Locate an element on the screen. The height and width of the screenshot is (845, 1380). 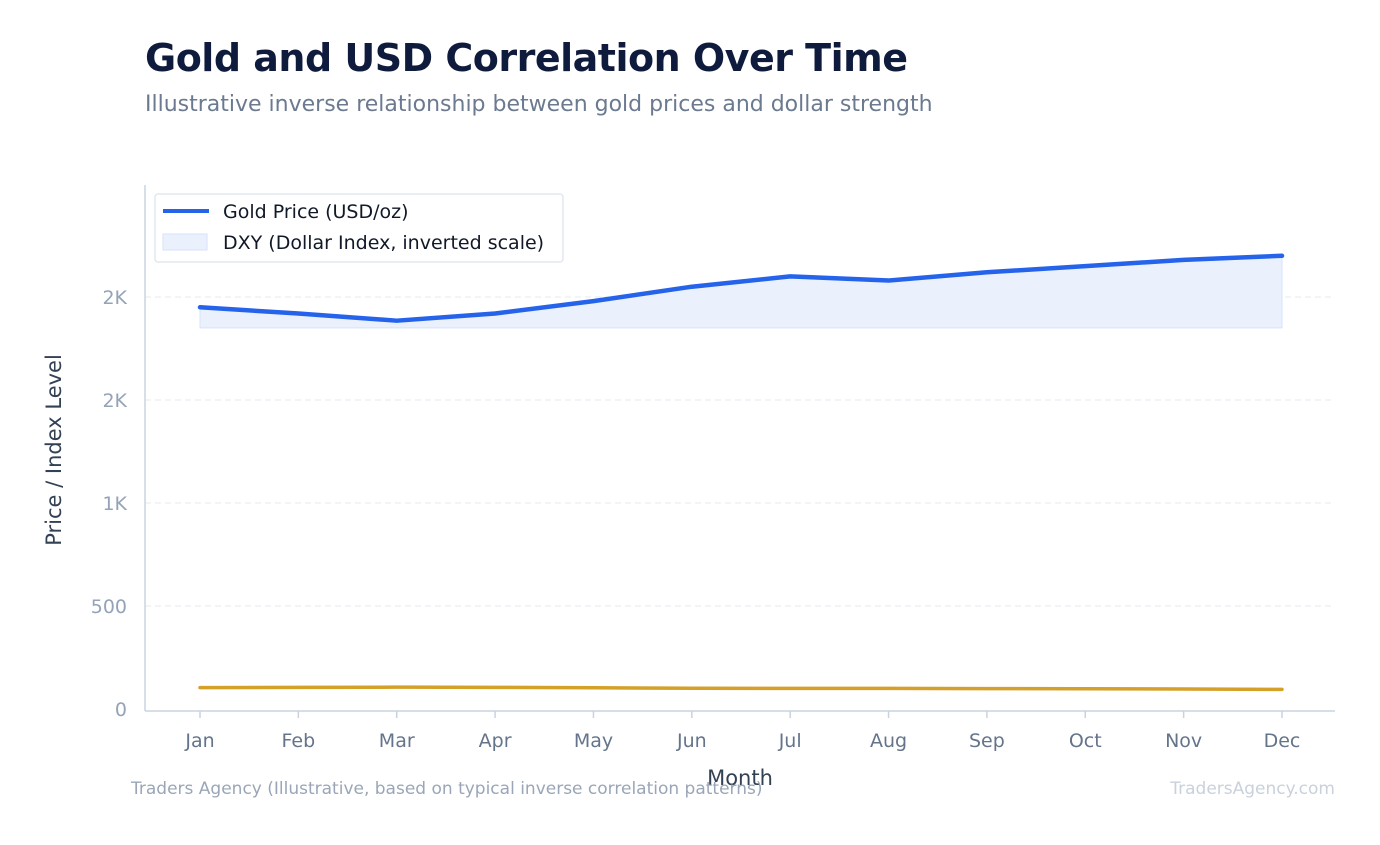
legend-box is located at coordinates (359, 228).